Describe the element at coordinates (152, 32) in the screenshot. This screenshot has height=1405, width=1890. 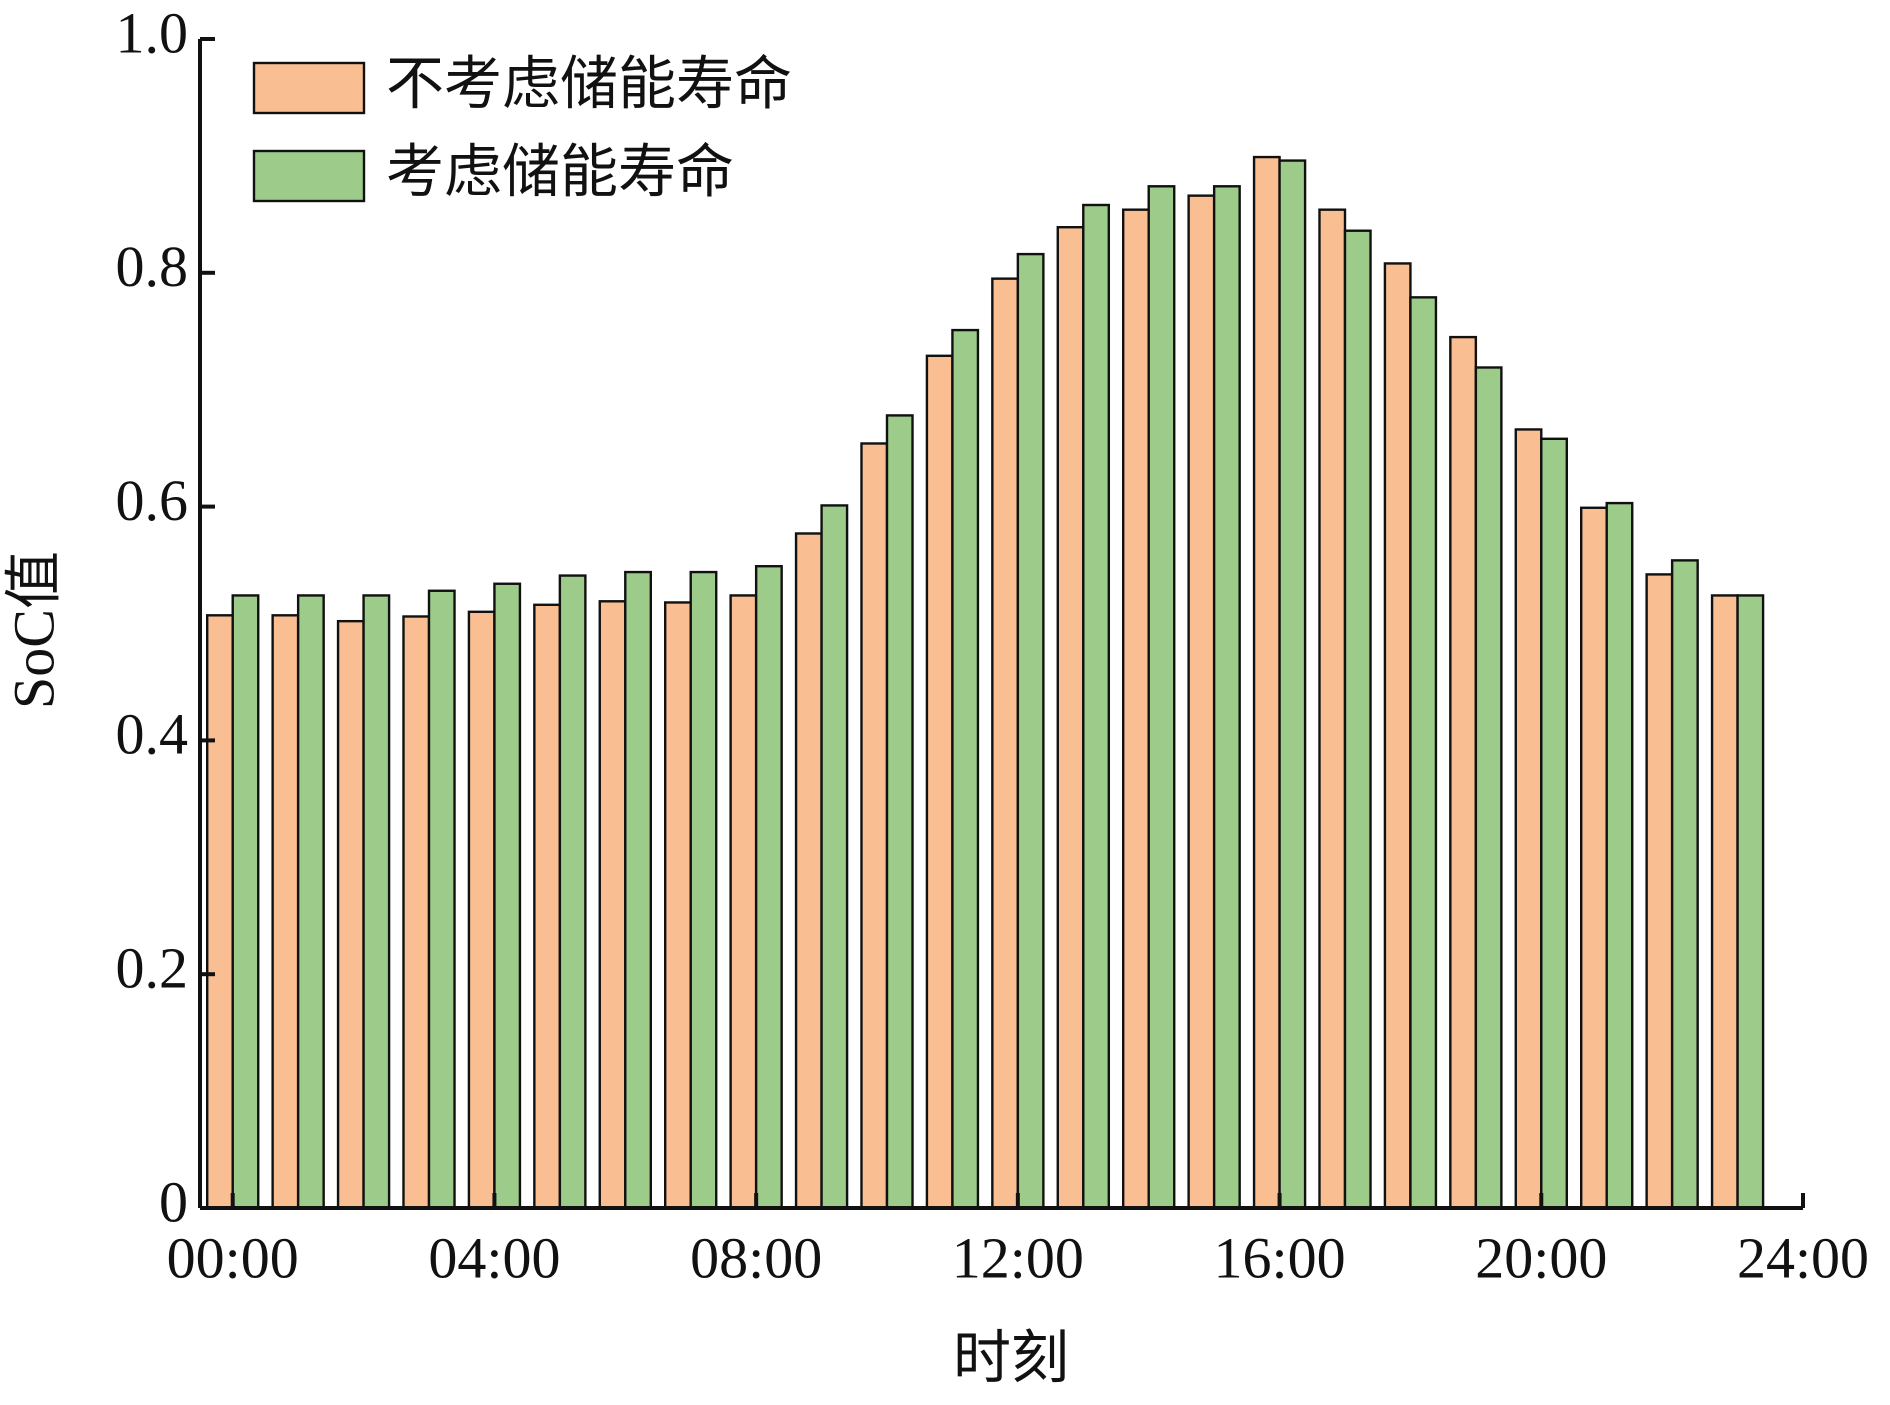
I see `y-tick-label: 1.0` at that location.